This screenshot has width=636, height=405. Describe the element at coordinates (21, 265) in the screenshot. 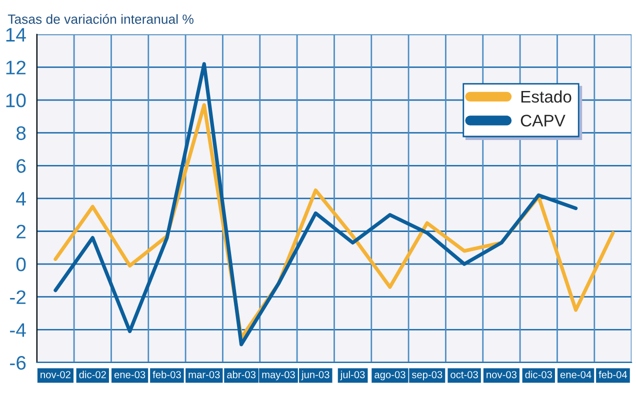

I see `y-tick-label: 0` at that location.